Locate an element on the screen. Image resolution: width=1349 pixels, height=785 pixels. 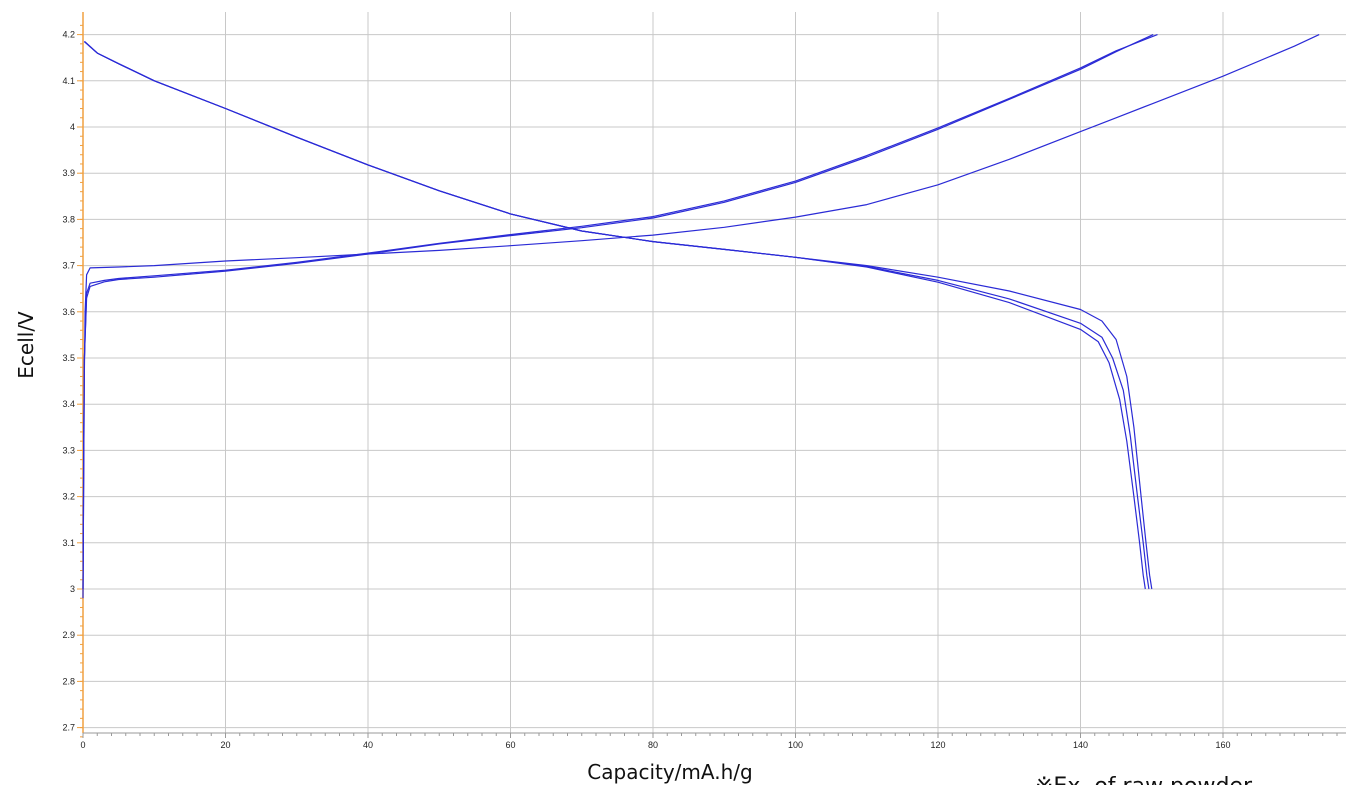
y-tick-label: 4 is located at coordinates (72, 127).